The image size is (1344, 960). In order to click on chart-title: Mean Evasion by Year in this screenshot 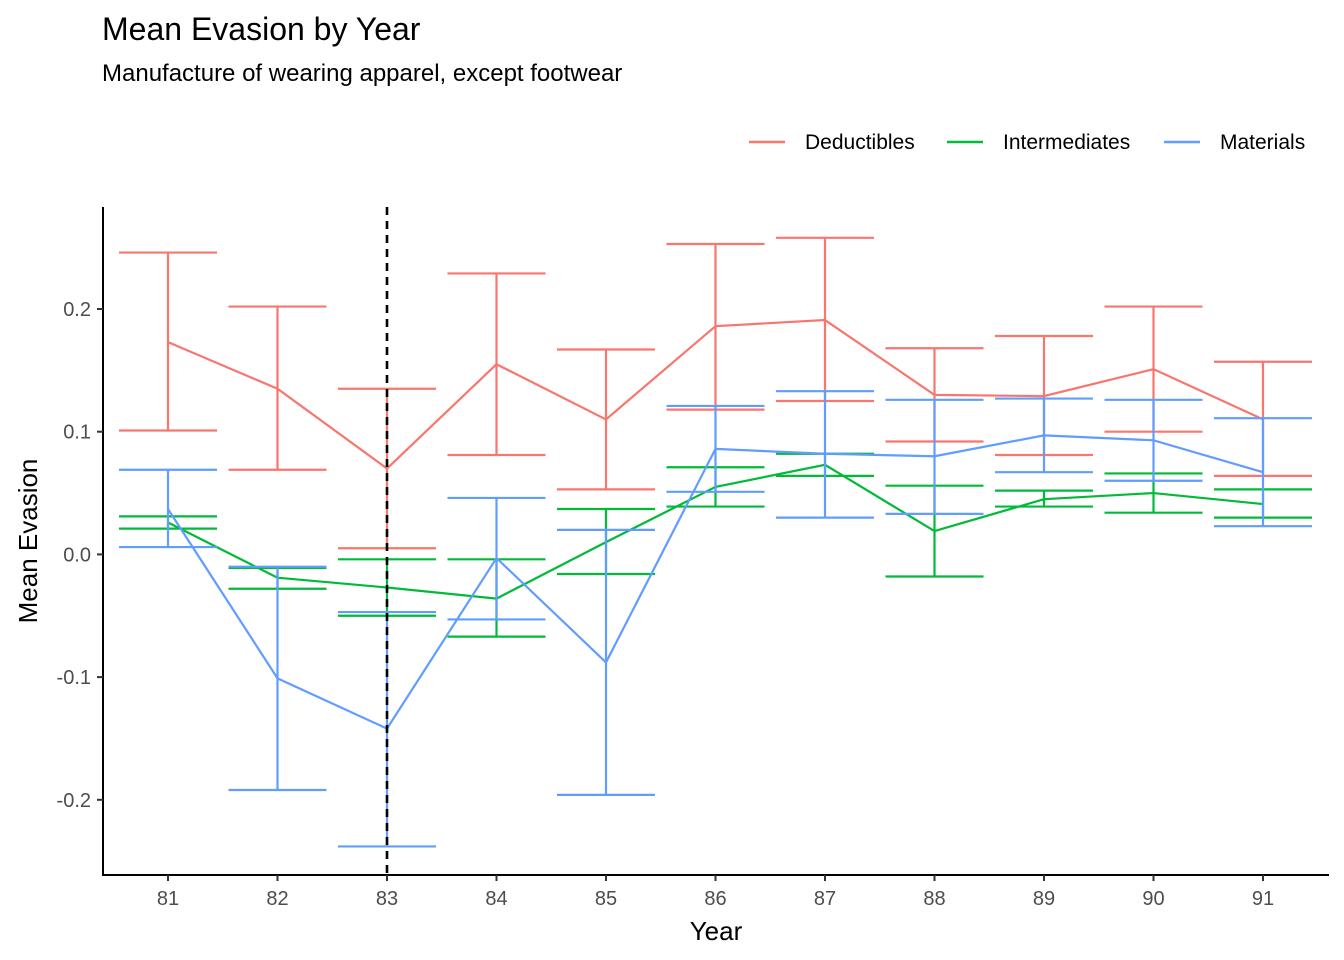, I will do `click(261, 29)`.